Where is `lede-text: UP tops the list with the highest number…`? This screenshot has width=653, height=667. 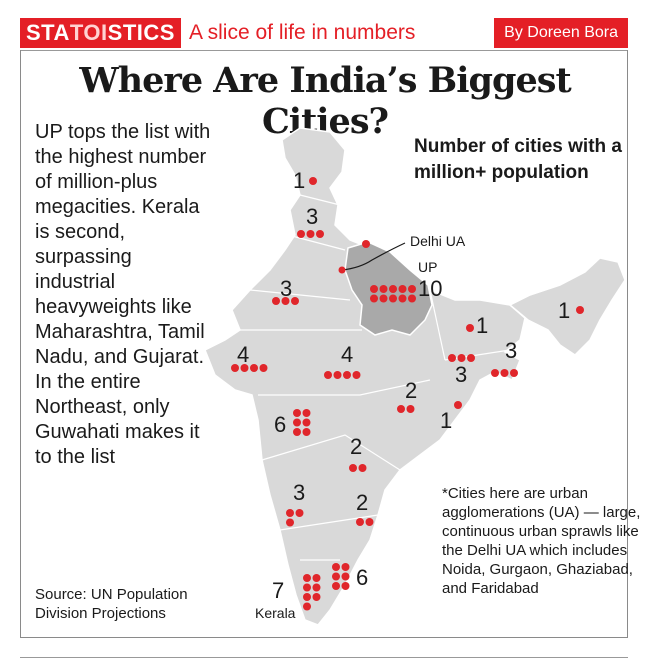 lede-text: UP tops the list with the highest number… is located at coordinates (123, 294).